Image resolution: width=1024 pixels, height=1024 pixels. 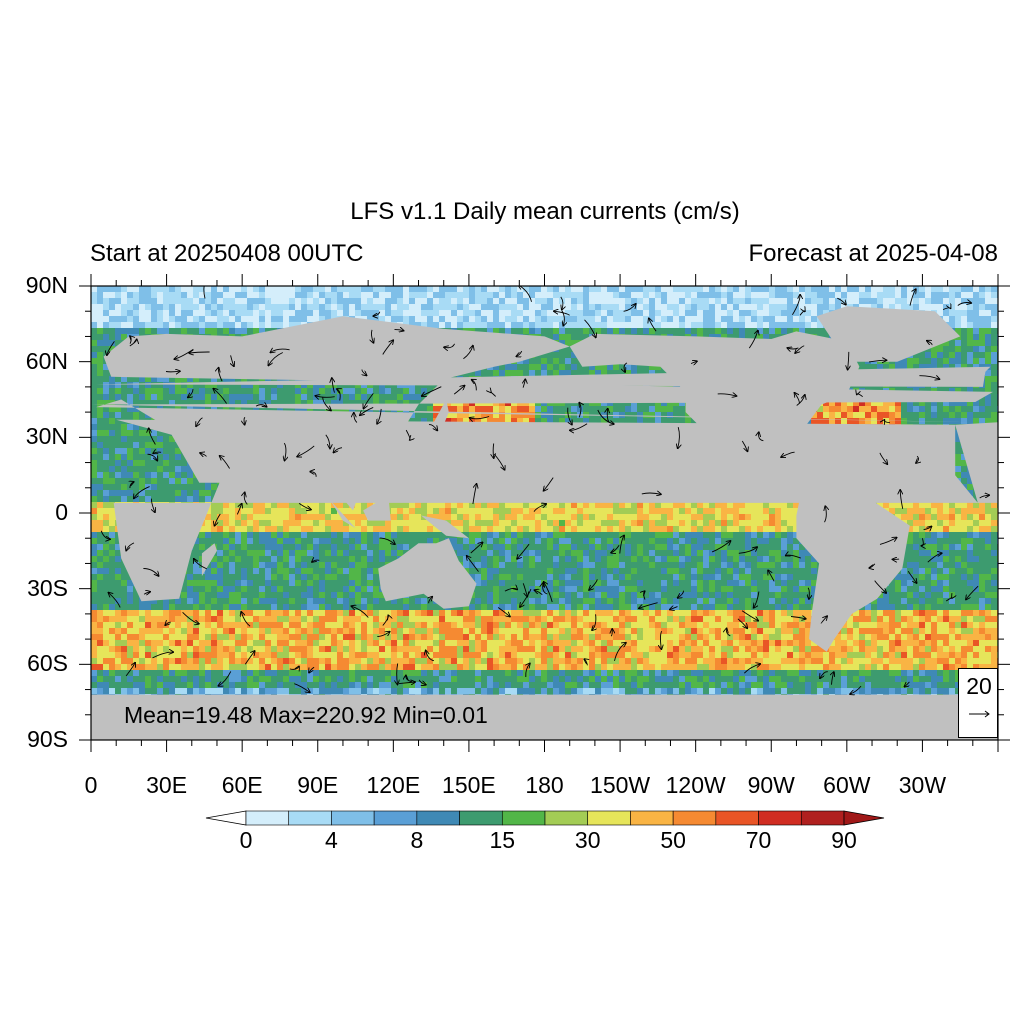 What do you see at coordinates (545, 211) in the screenshot?
I see `chart-title: LFS v1.1 Daily mean currents (cm/s)` at bounding box center [545, 211].